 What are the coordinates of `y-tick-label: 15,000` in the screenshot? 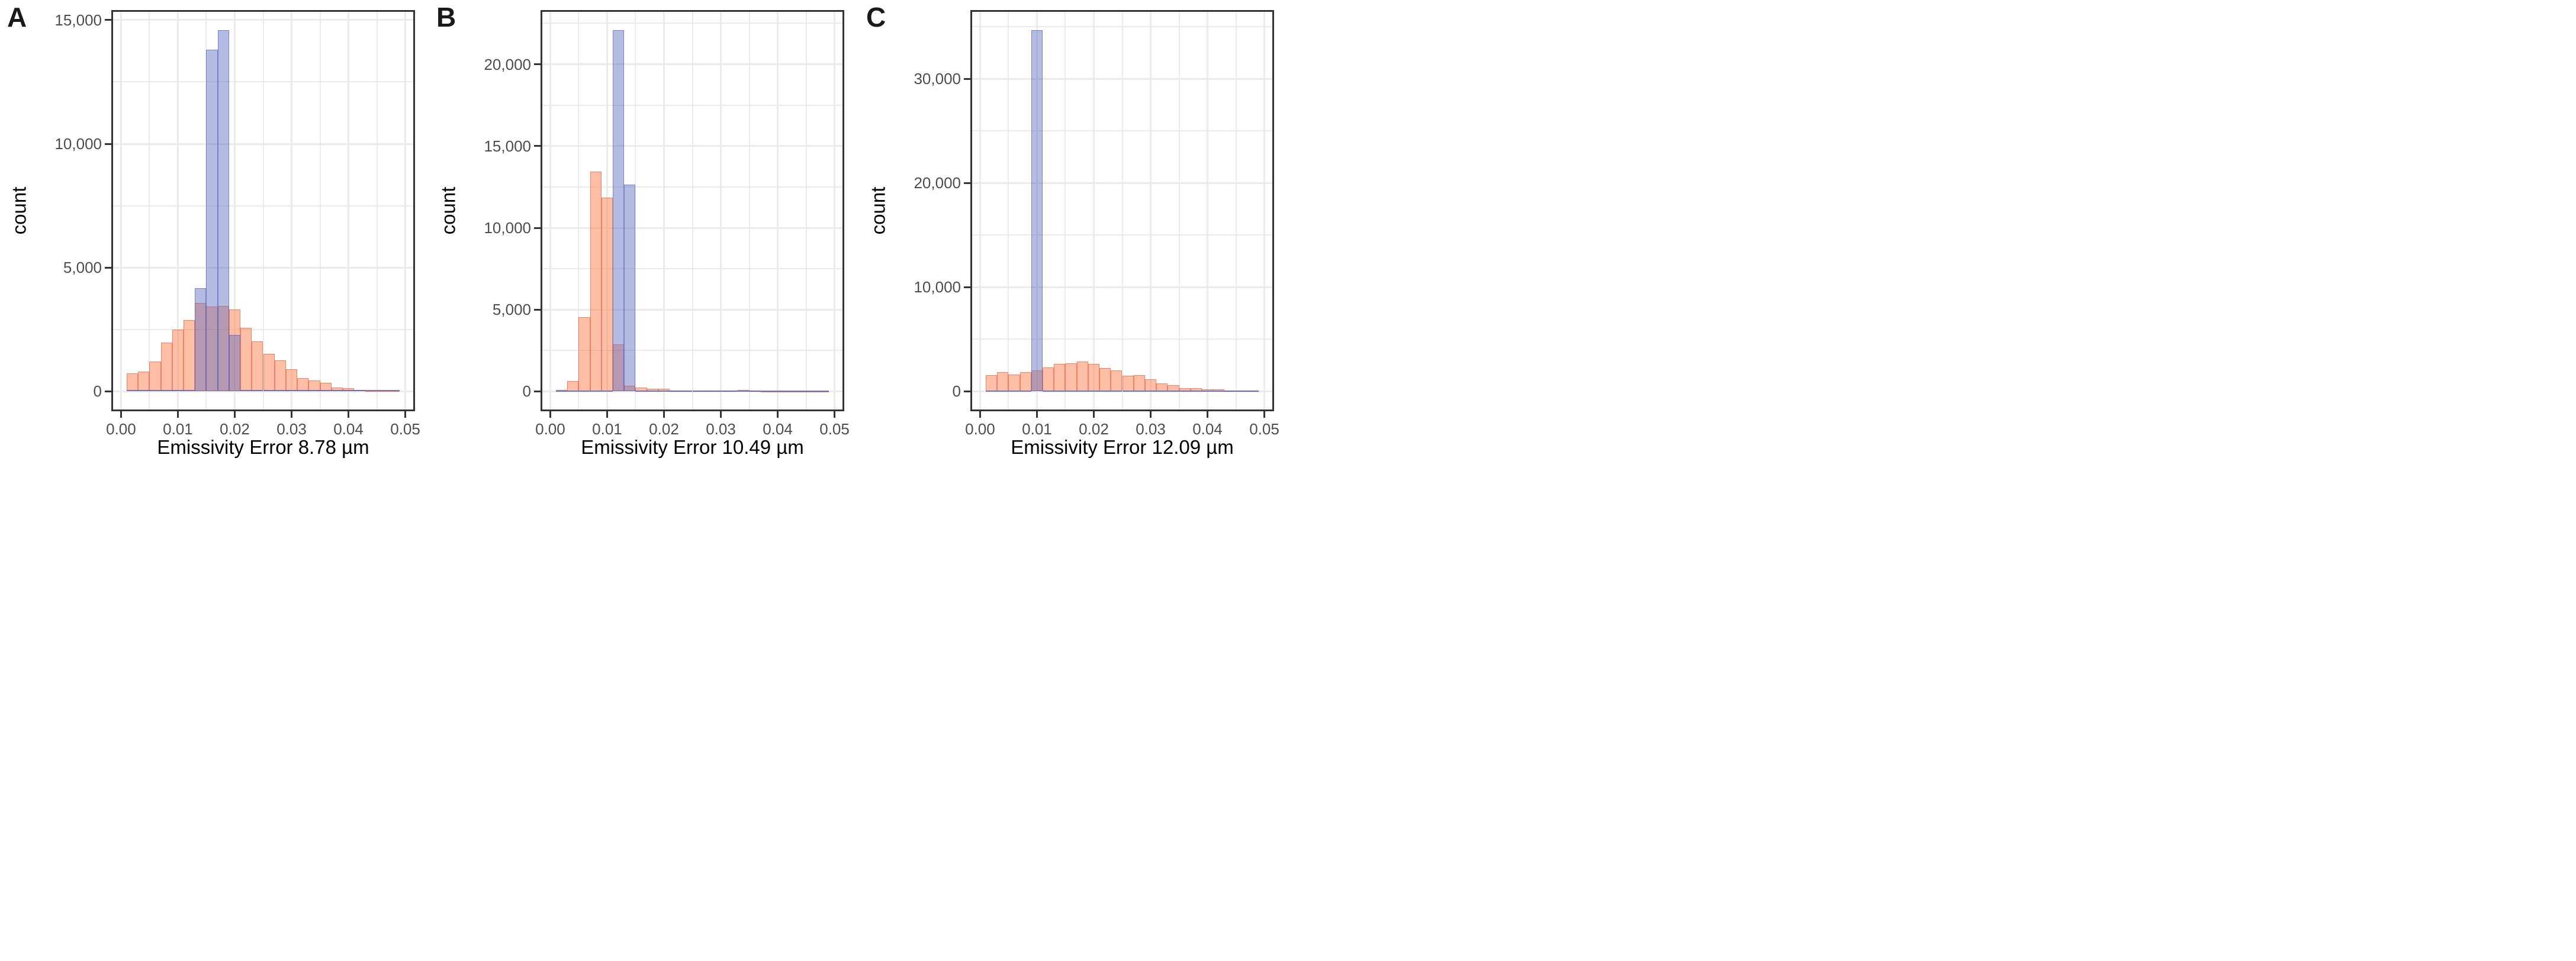 It's located at (508, 146).